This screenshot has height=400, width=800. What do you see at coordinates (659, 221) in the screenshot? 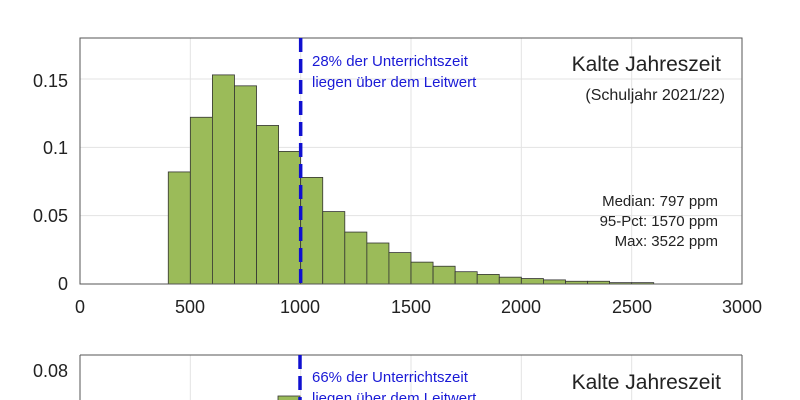
I see `stat-p95: 95-Pct: 1570 ppm` at bounding box center [659, 221].